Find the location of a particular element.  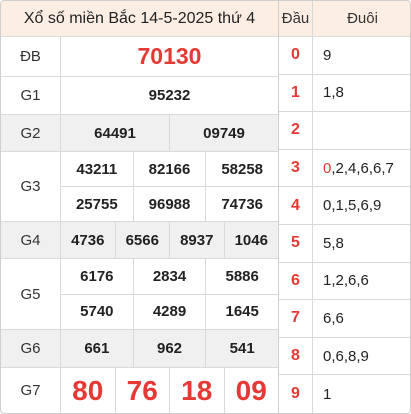

results-title: Xổ số miền Bắc 14-5-2025 thứ 4 is located at coordinates (139, 19).